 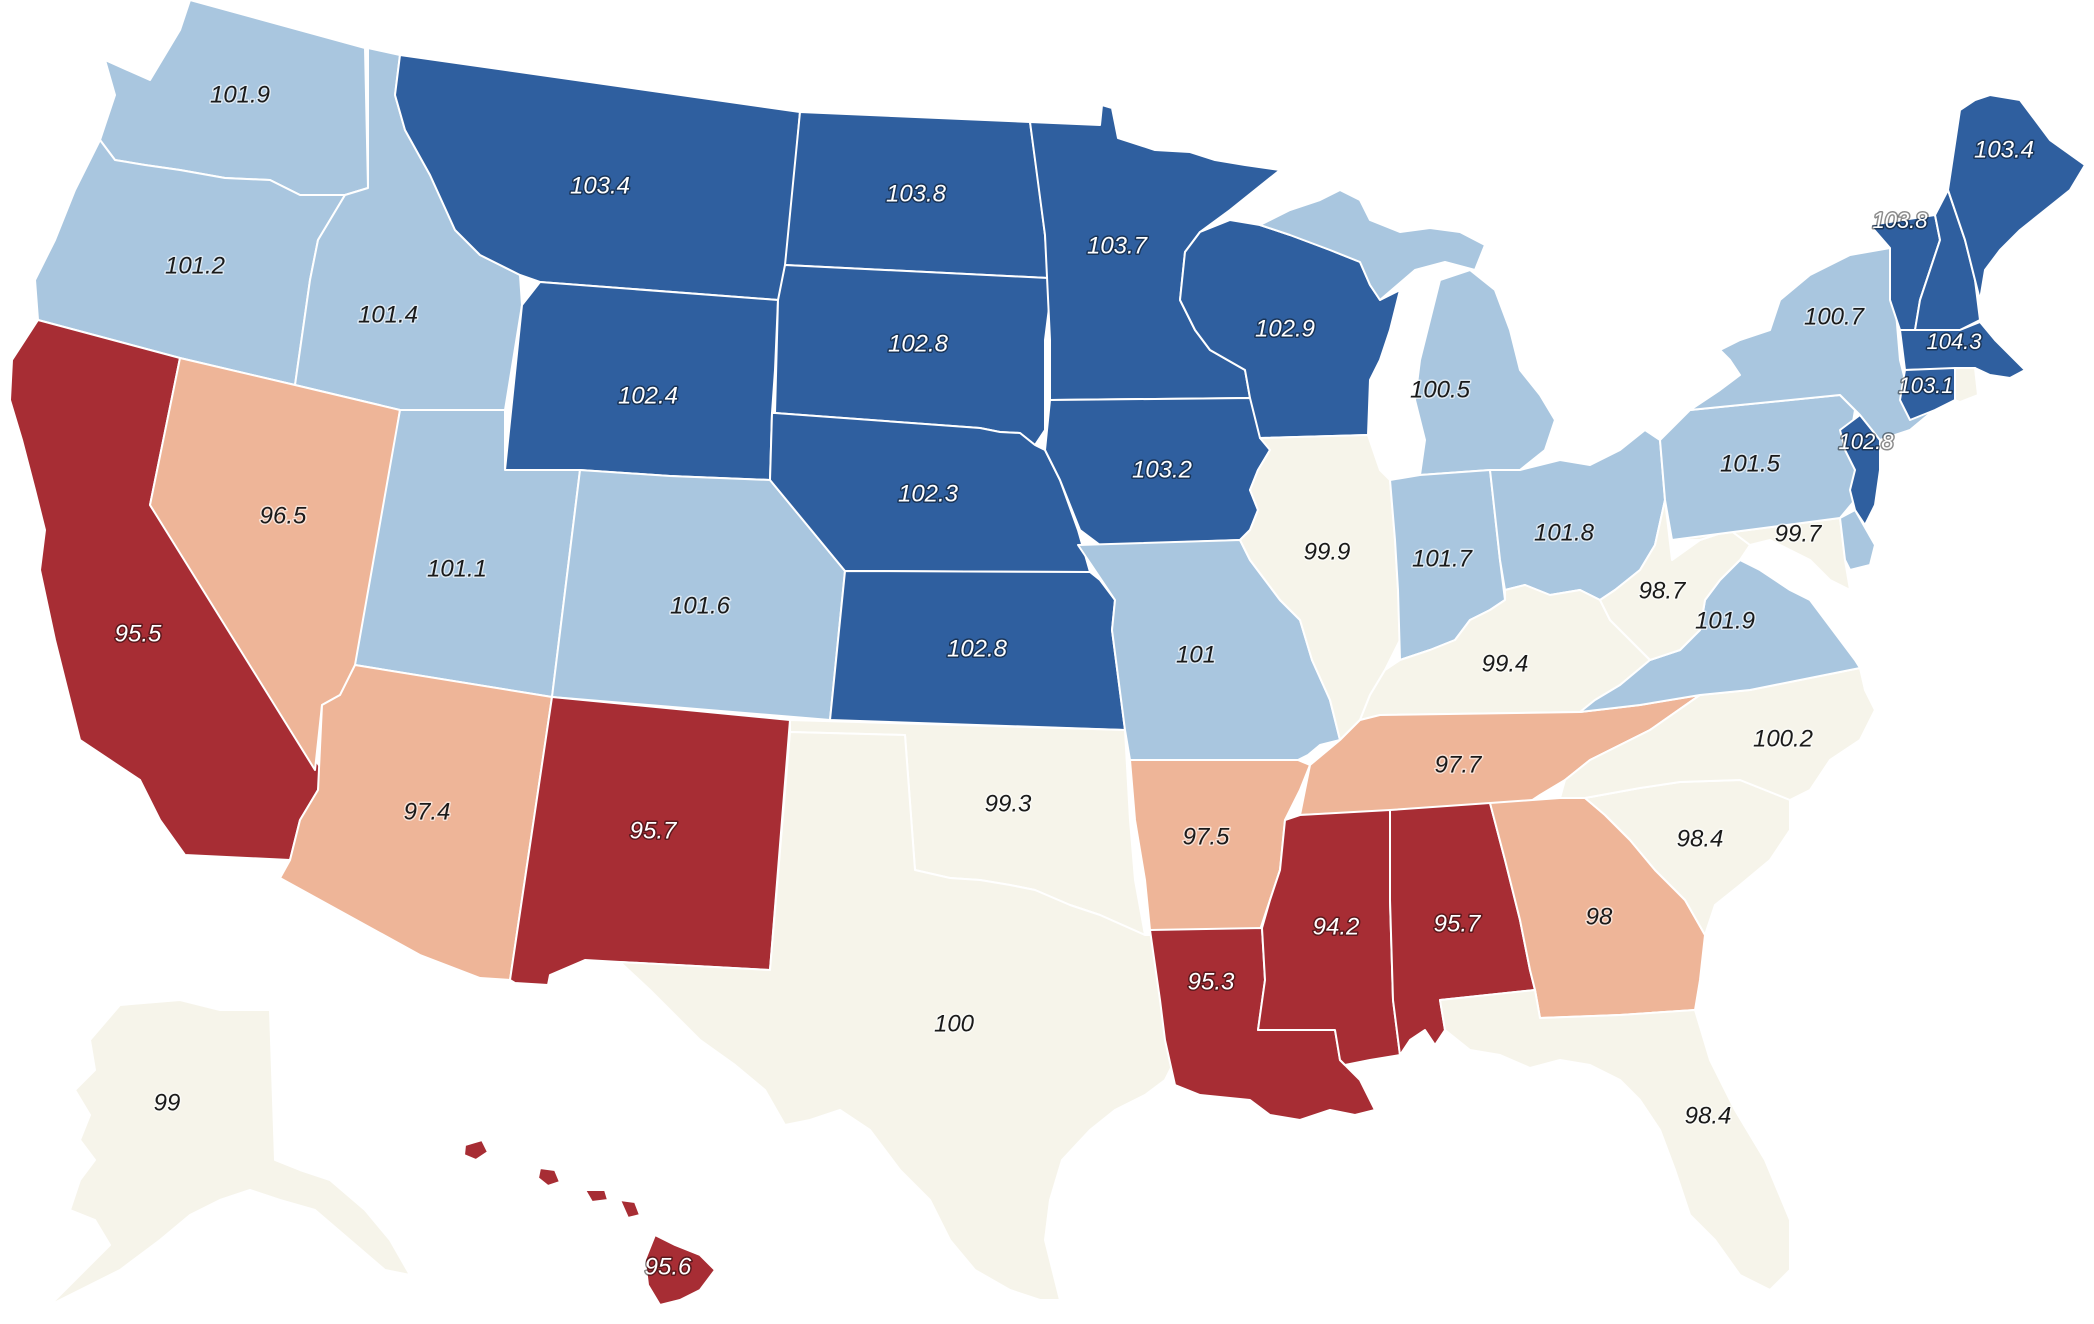 What do you see at coordinates (1008, 803) in the screenshot?
I see `label-oklahoma: 99.3` at bounding box center [1008, 803].